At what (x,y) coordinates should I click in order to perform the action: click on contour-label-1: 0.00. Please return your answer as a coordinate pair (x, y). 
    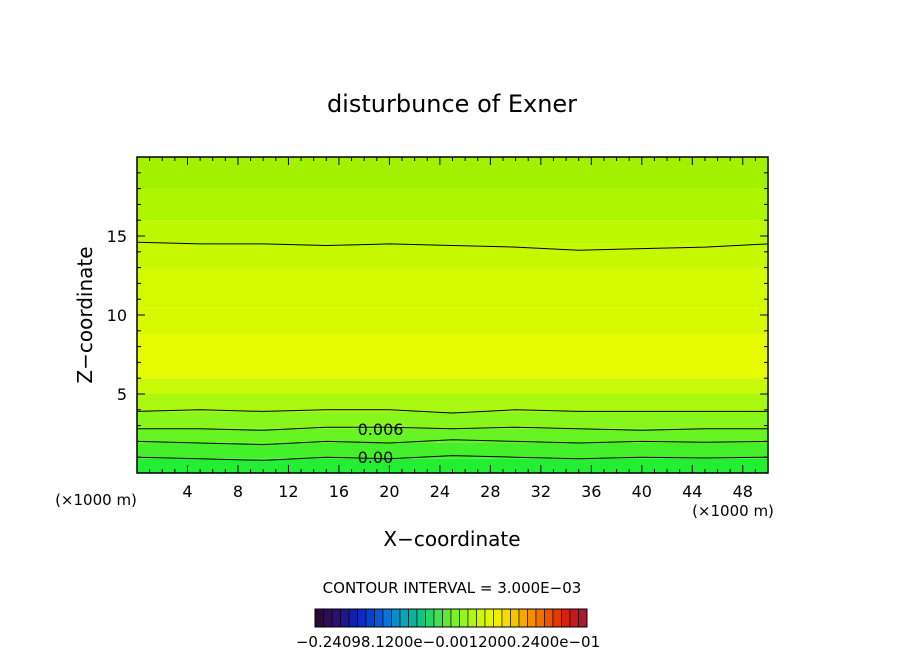
    Looking at the image, I should click on (376, 457).